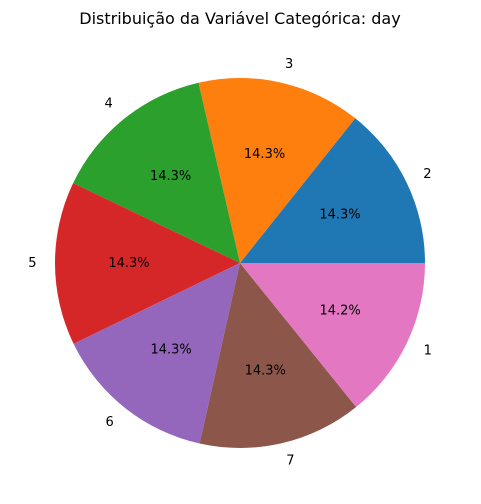  I want to click on pie-pct-label-4: 14.3%, so click(170, 176).